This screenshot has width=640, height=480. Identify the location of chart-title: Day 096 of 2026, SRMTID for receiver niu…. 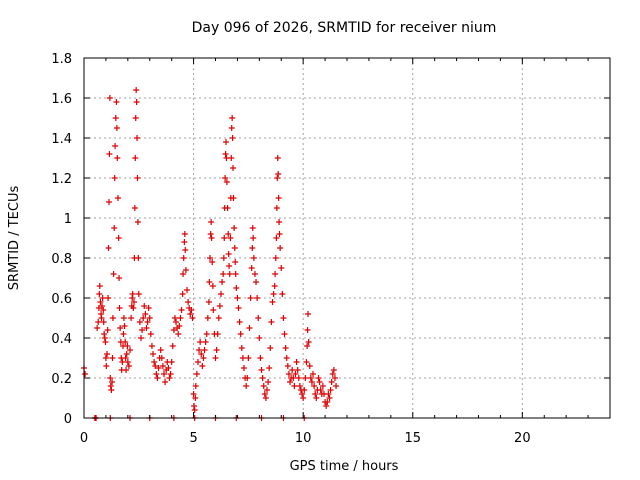
(344, 28).